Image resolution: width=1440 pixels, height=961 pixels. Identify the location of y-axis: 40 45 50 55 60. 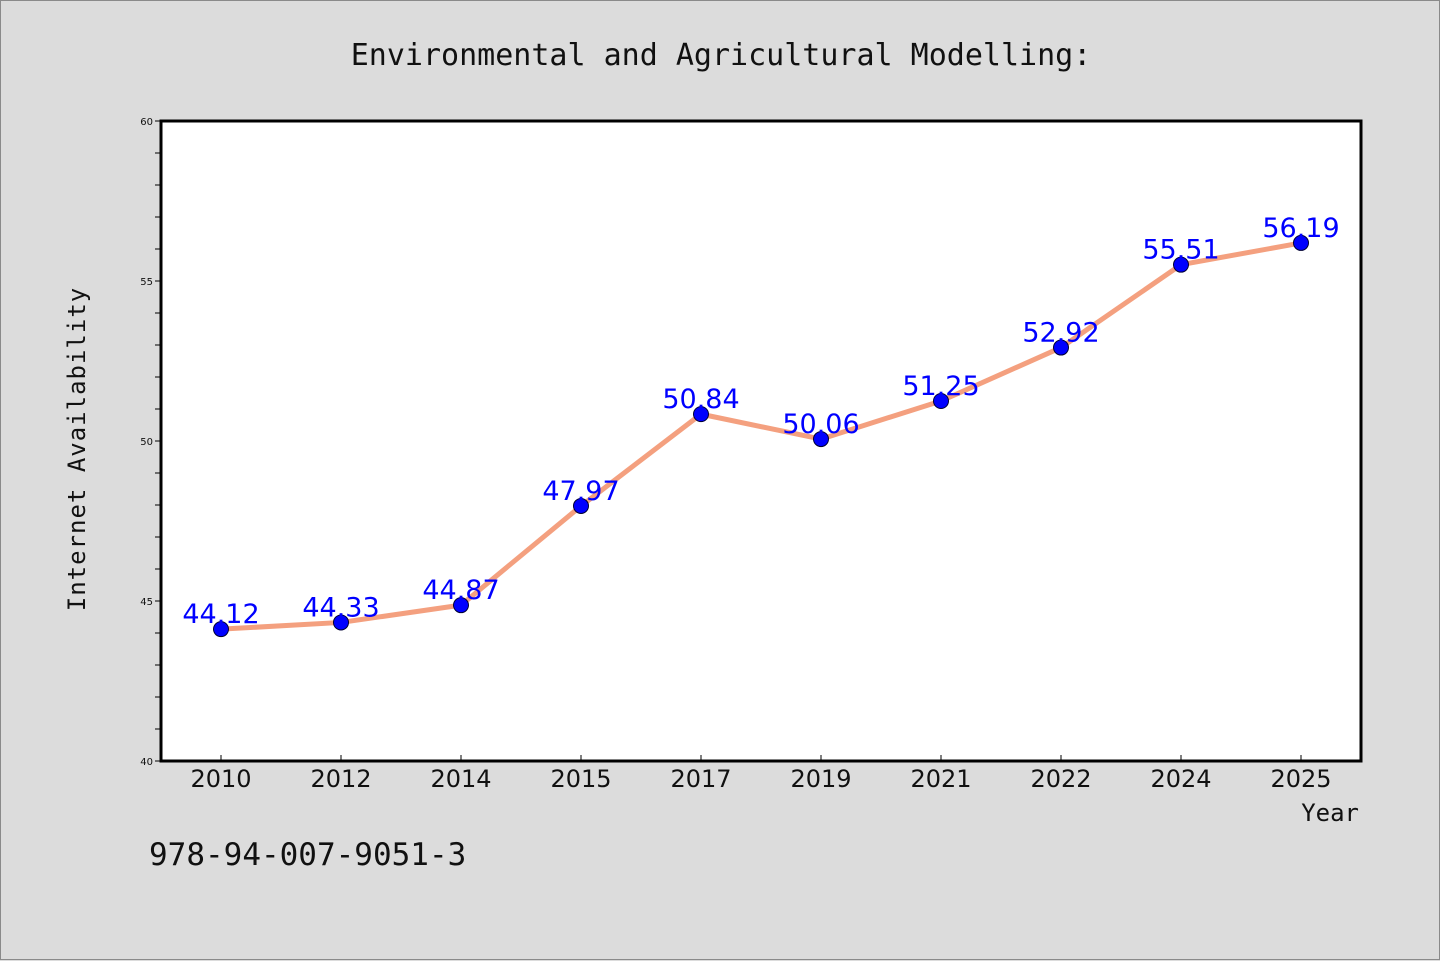
(150, 442).